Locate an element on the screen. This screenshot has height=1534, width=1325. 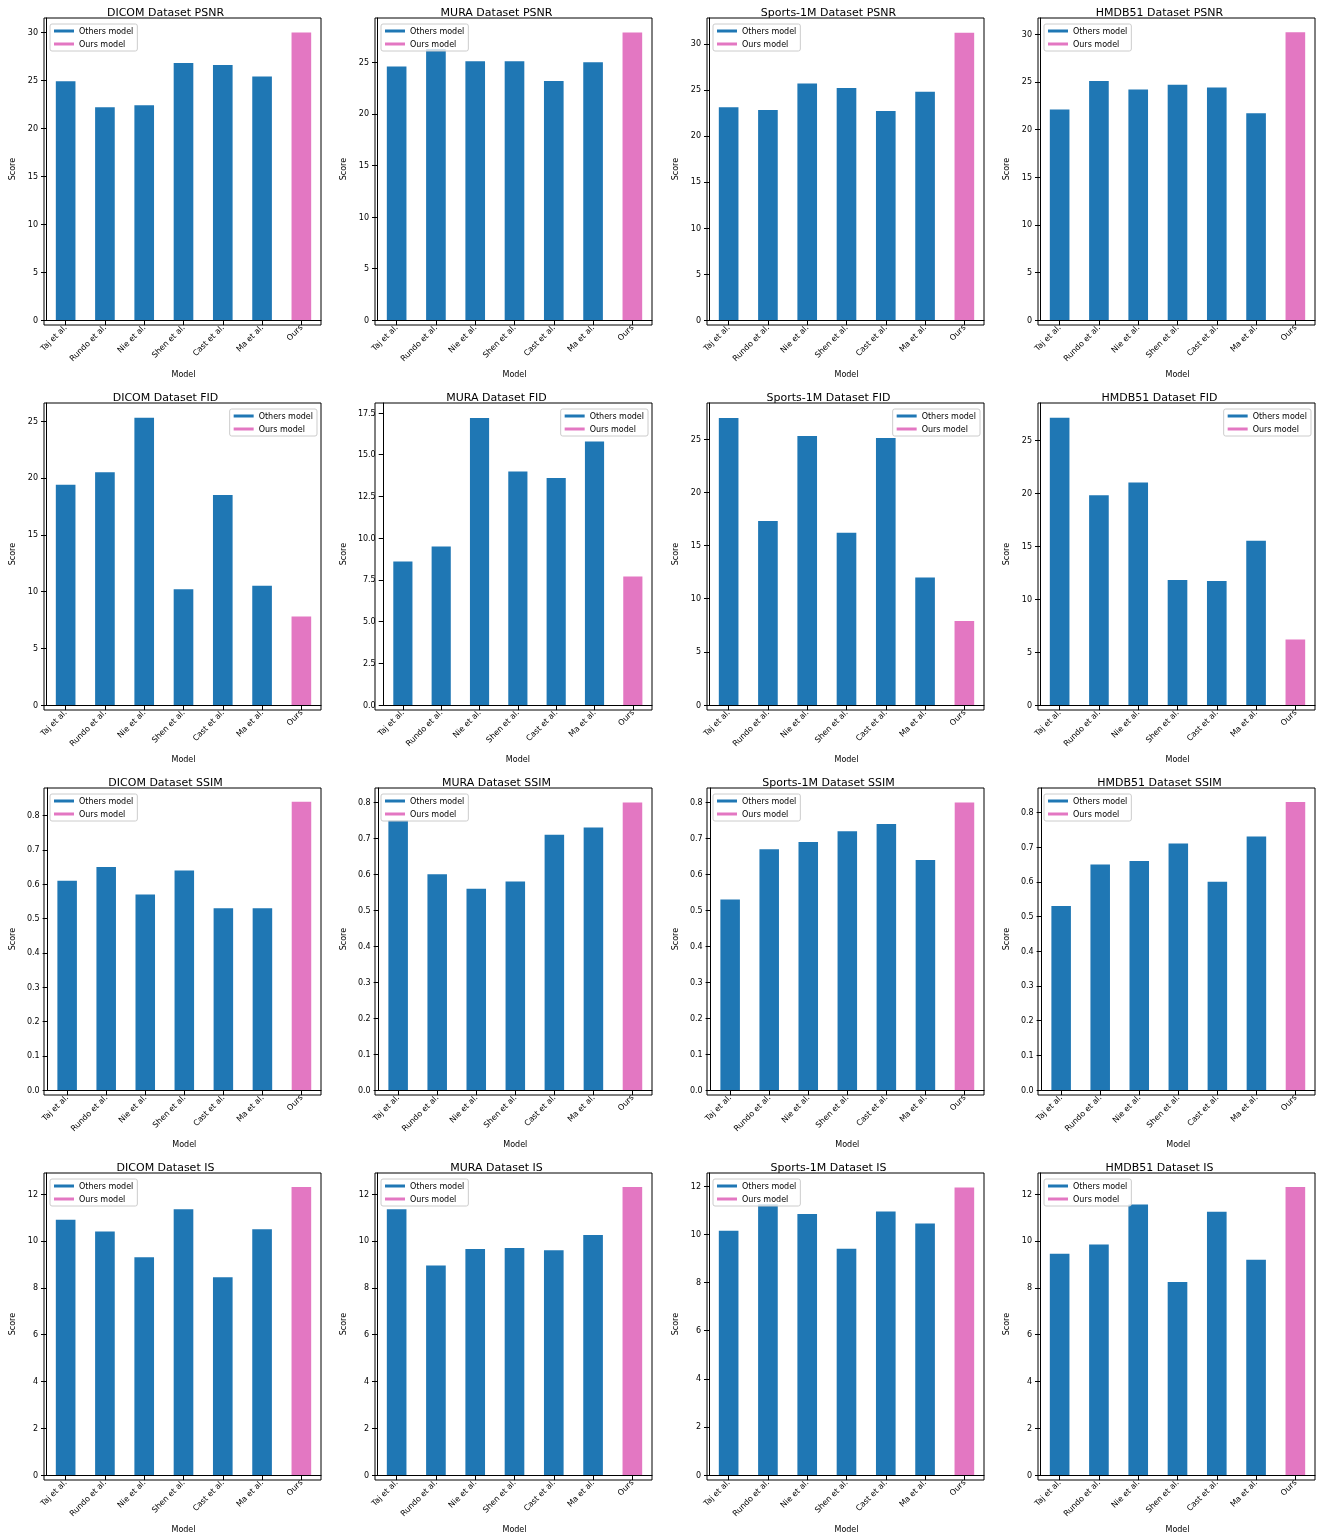
y-tick-label: 0.0 is located at coordinates (1027, 1090).